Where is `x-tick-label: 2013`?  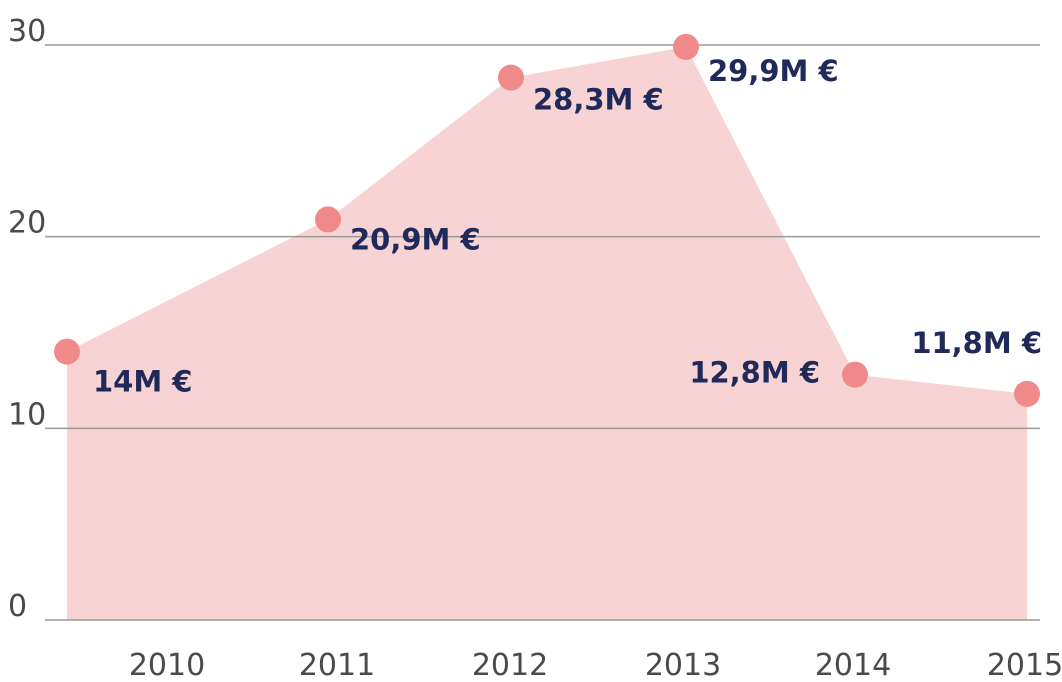 x-tick-label: 2013 is located at coordinates (683, 665).